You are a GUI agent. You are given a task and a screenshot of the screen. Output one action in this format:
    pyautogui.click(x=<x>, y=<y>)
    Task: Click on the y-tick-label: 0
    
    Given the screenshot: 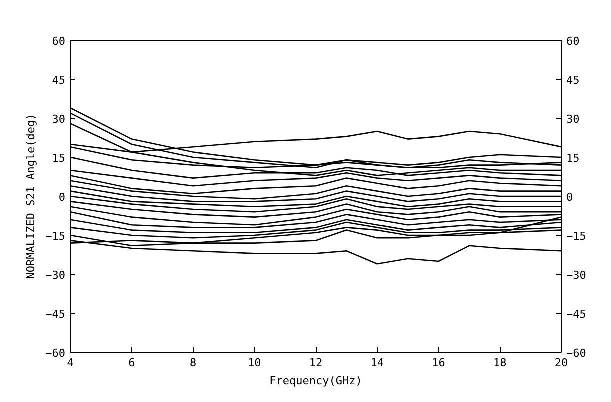 What is the action you would take?
    pyautogui.click(x=62, y=197)
    